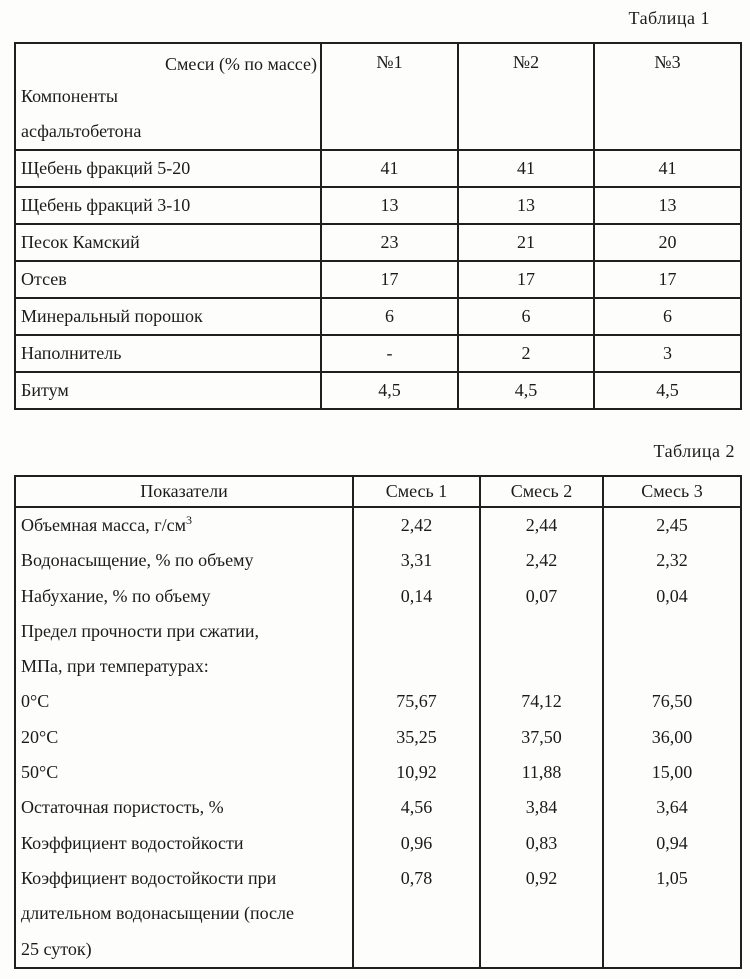  I want to click on table2-values-cell-1: 2,42 3,31 0,14 75,67 35,25 10,92 4,56 0,96 0,78, so click(416, 737).